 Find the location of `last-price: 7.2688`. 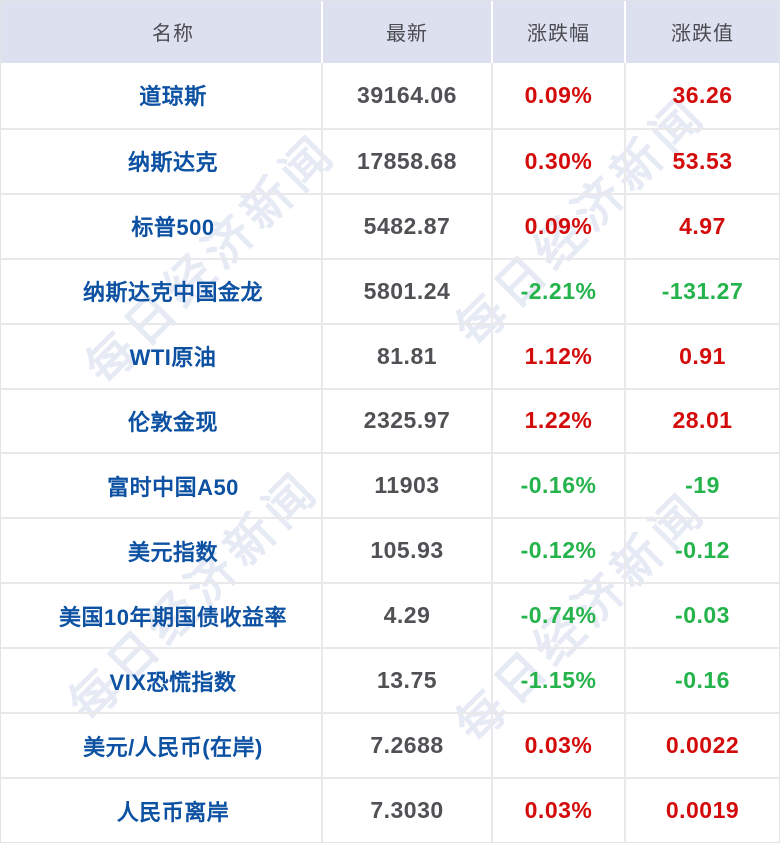

last-price: 7.2688 is located at coordinates (407, 745).